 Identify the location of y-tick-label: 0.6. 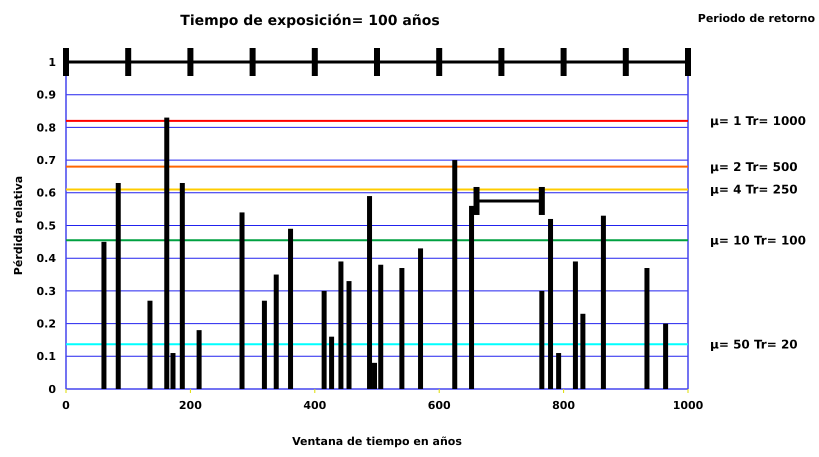
(46, 193).